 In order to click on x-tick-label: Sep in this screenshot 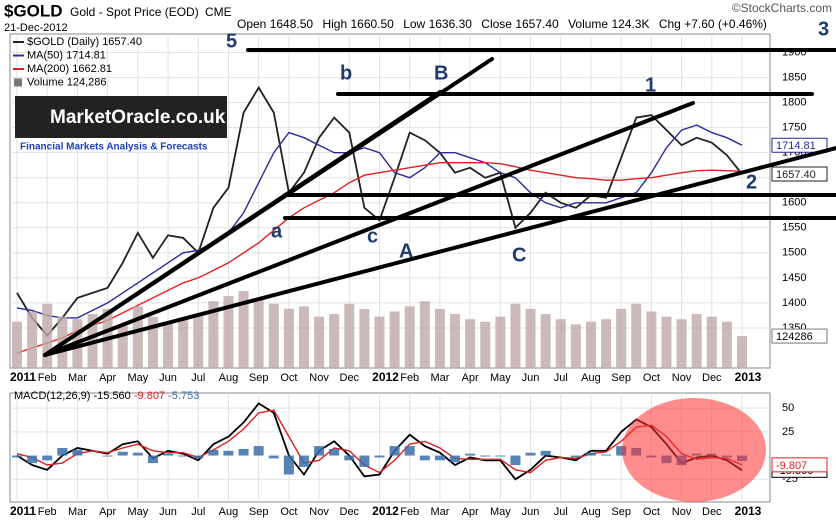, I will do `click(259, 512)`.